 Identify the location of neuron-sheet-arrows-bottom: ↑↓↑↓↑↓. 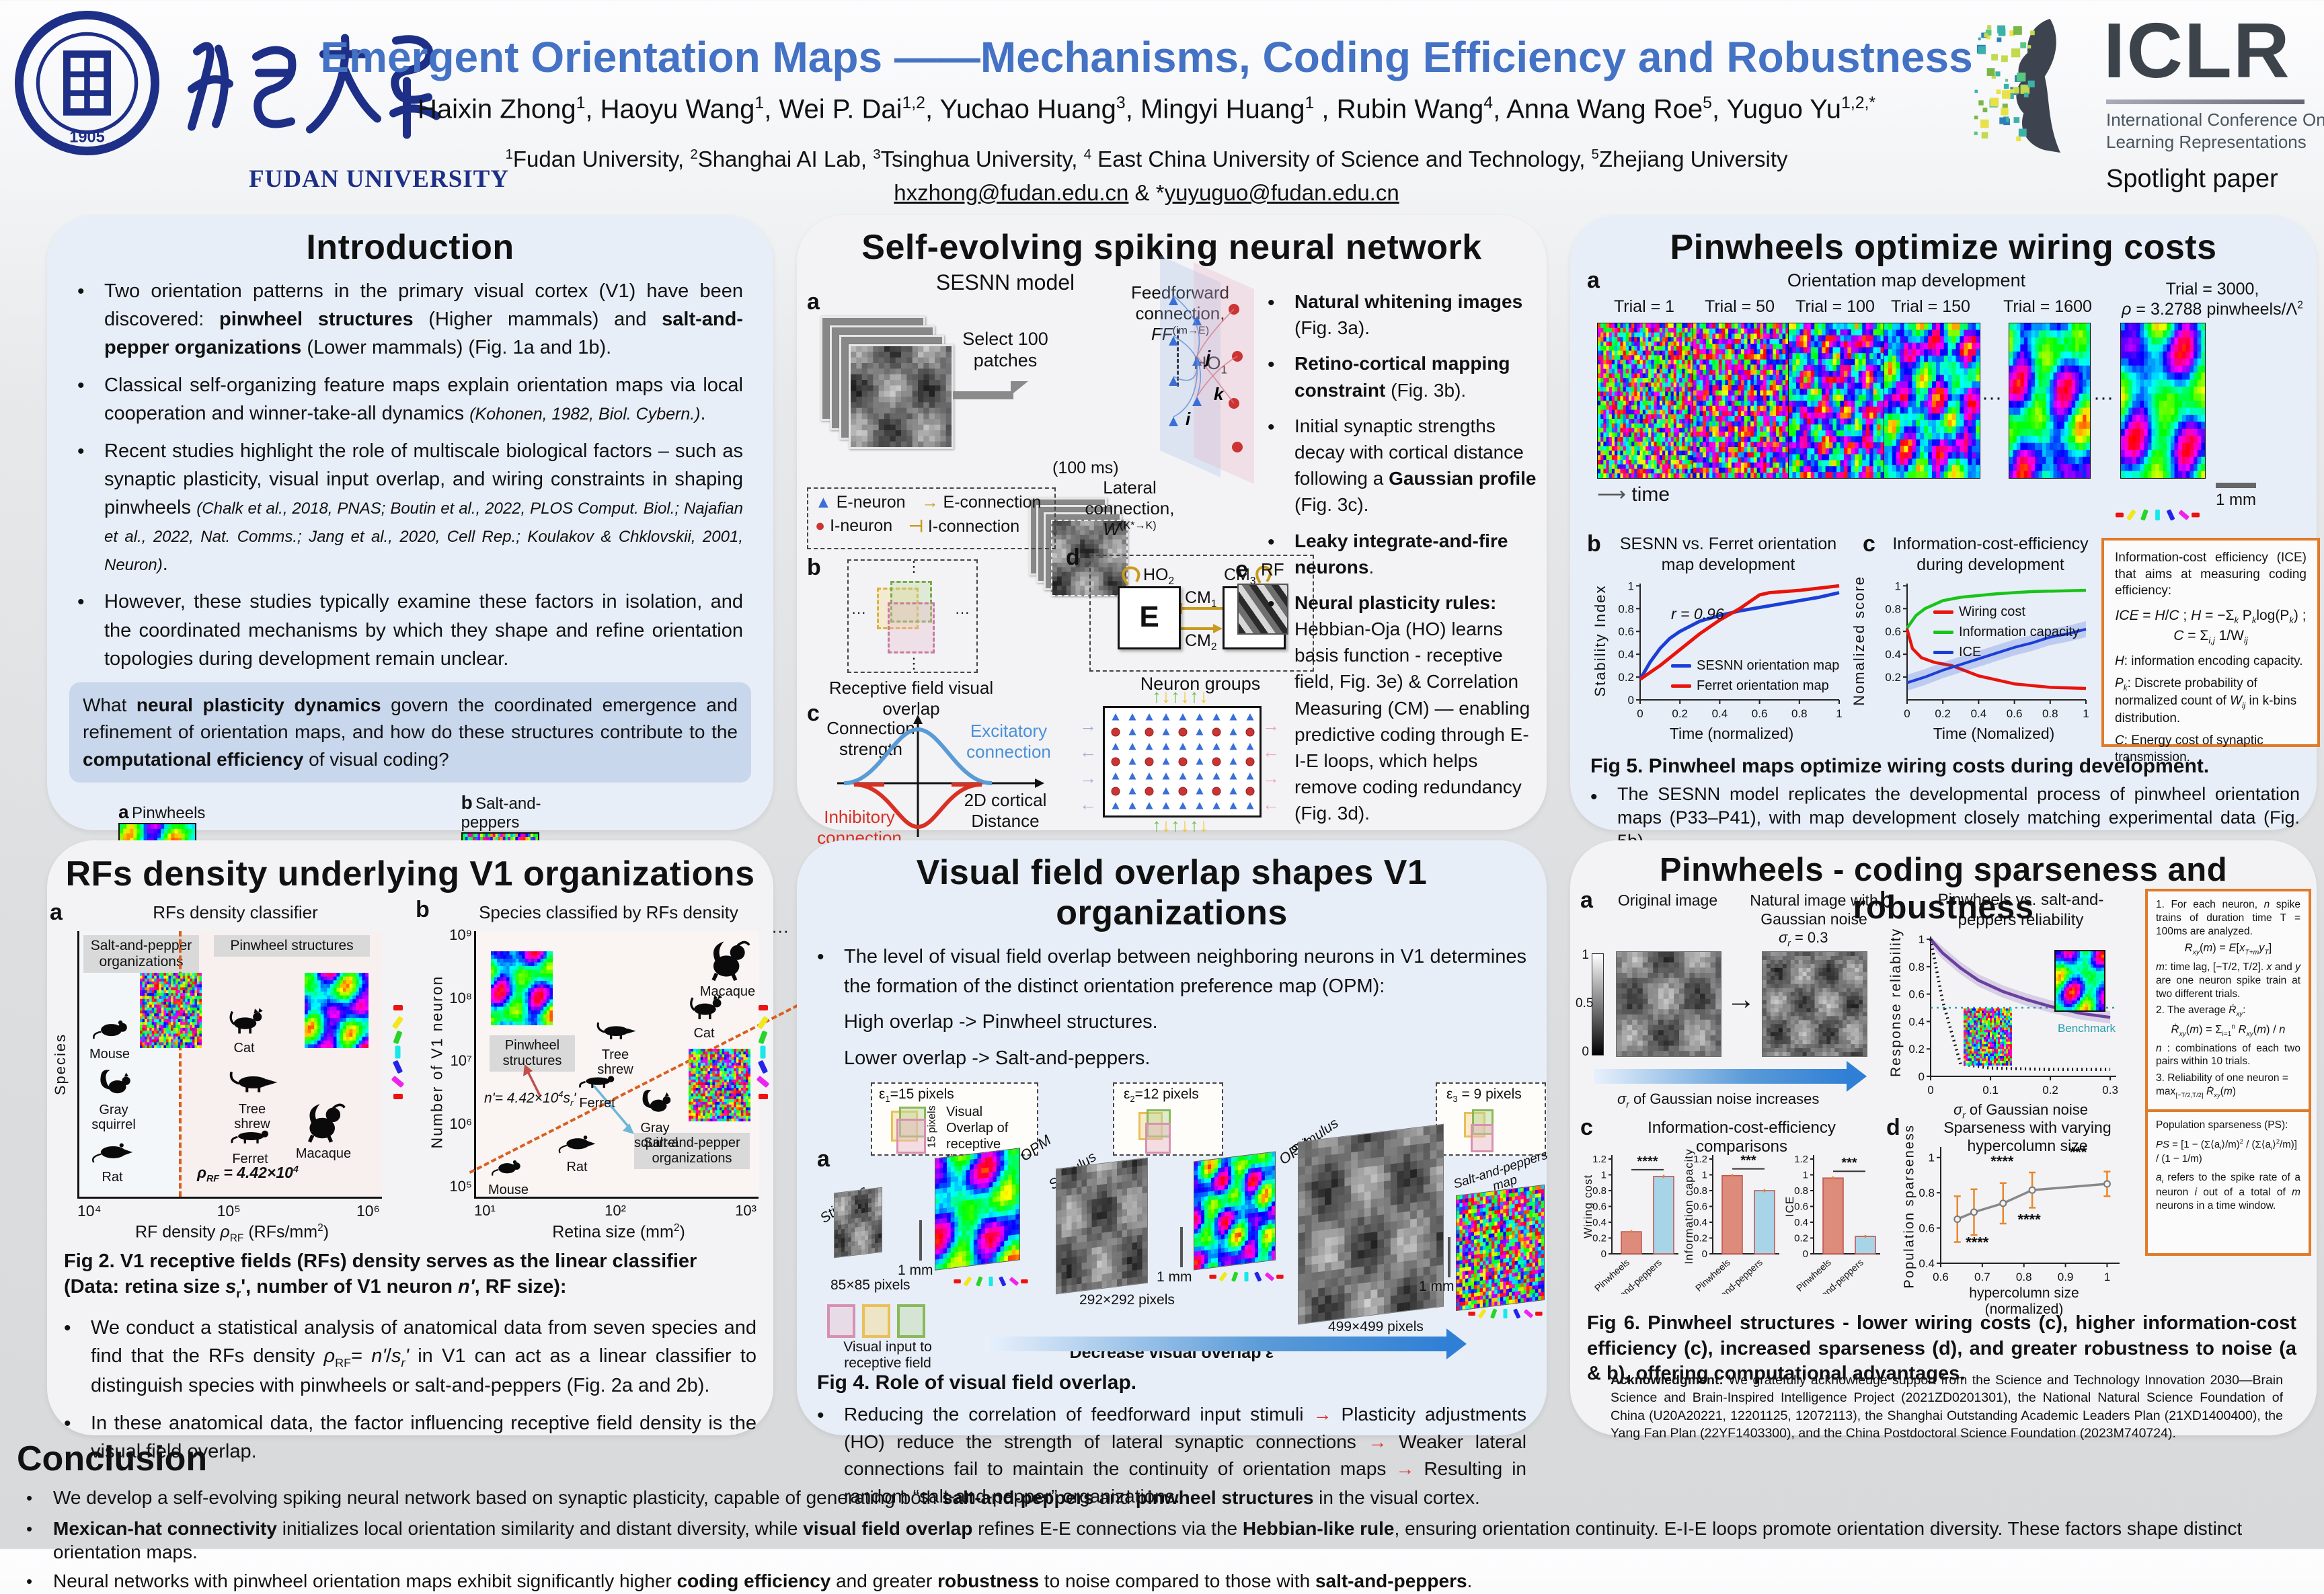
(1180, 825).